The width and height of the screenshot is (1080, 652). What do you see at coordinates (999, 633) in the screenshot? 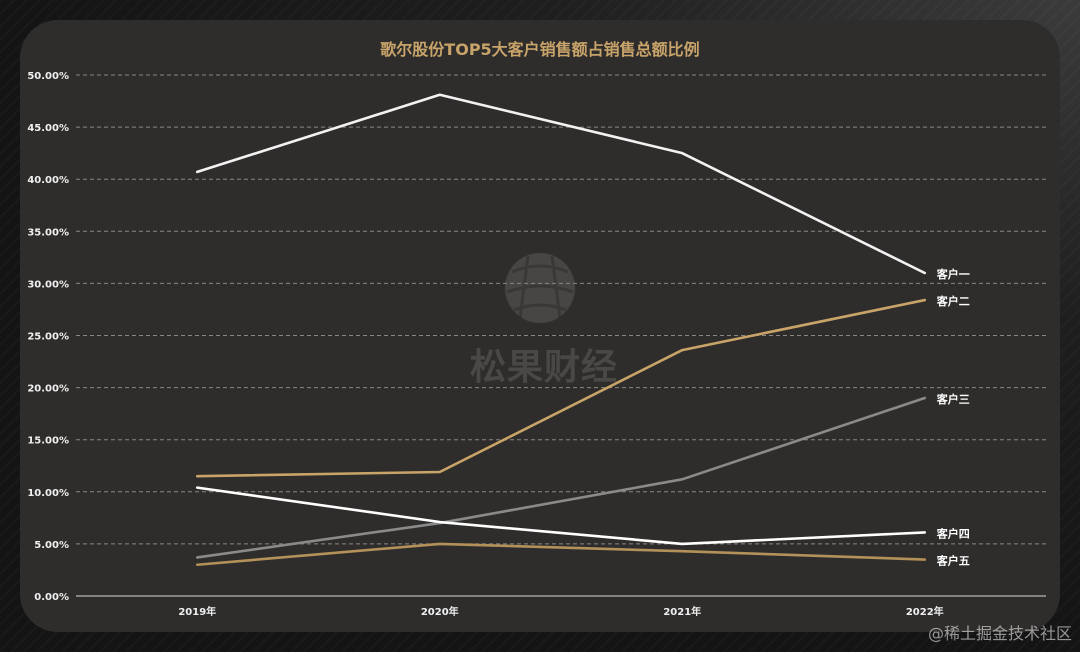
I see `credit-text: @稀土掘金技术社区` at bounding box center [999, 633].